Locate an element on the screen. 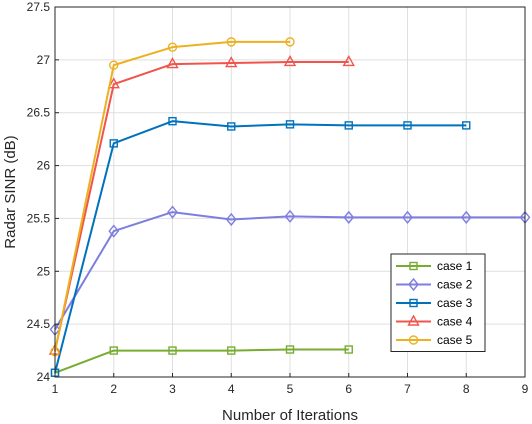 Image resolution: width=532 pixels, height=424 pixels. legend-label: case 4 is located at coordinates (455, 322).